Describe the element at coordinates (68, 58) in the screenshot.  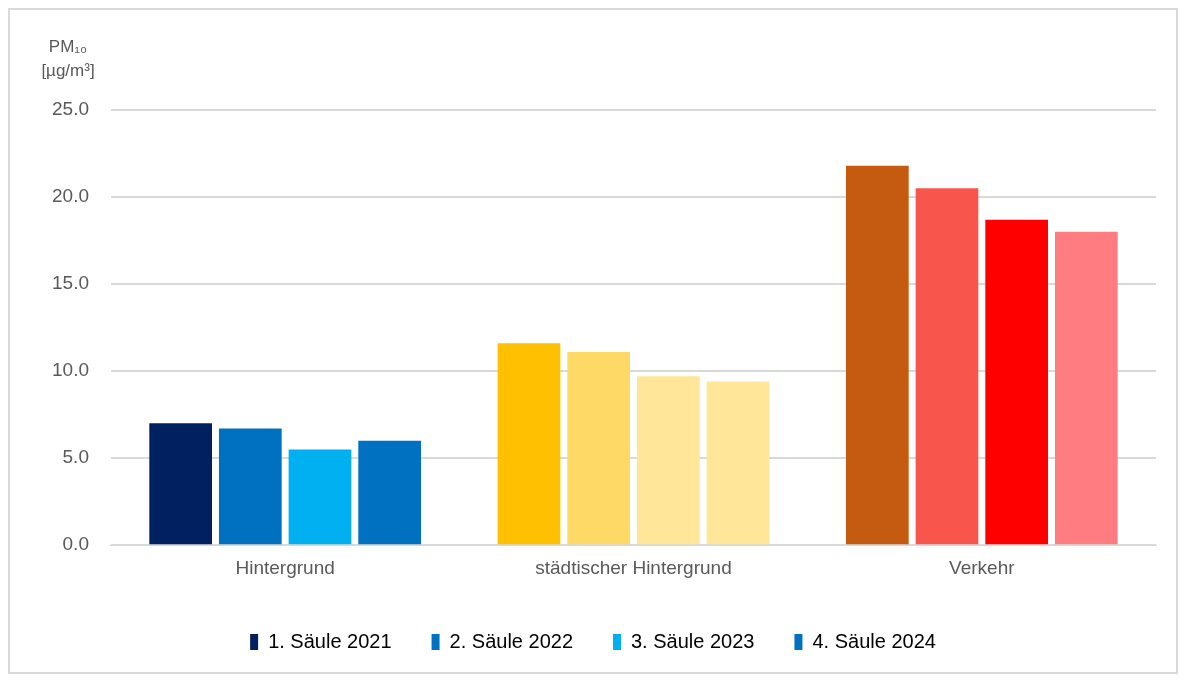
I see `y-axis-title: PM₁₀ [µg/m³]` at that location.